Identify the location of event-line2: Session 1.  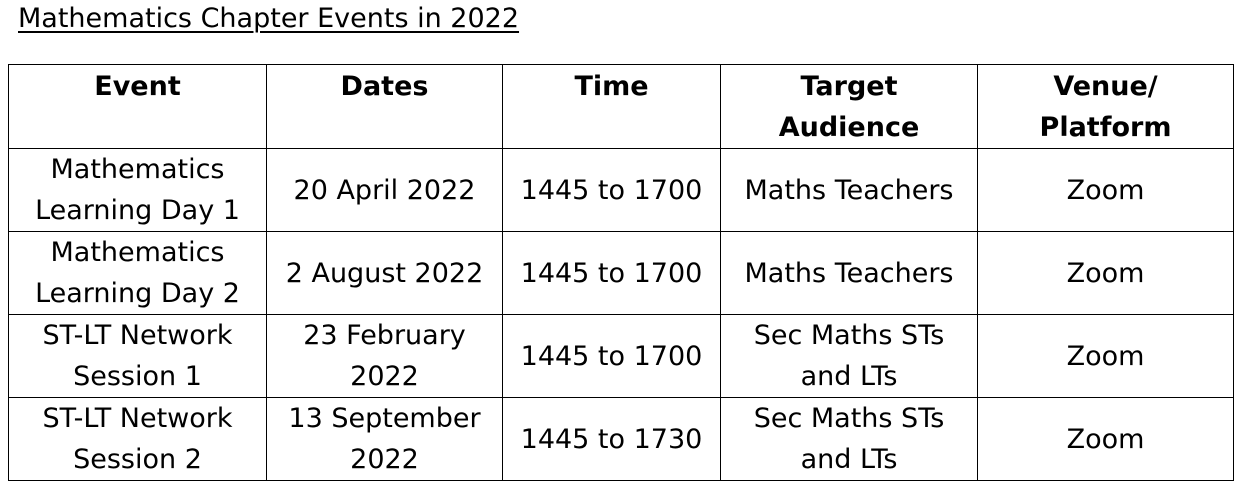
(137, 376).